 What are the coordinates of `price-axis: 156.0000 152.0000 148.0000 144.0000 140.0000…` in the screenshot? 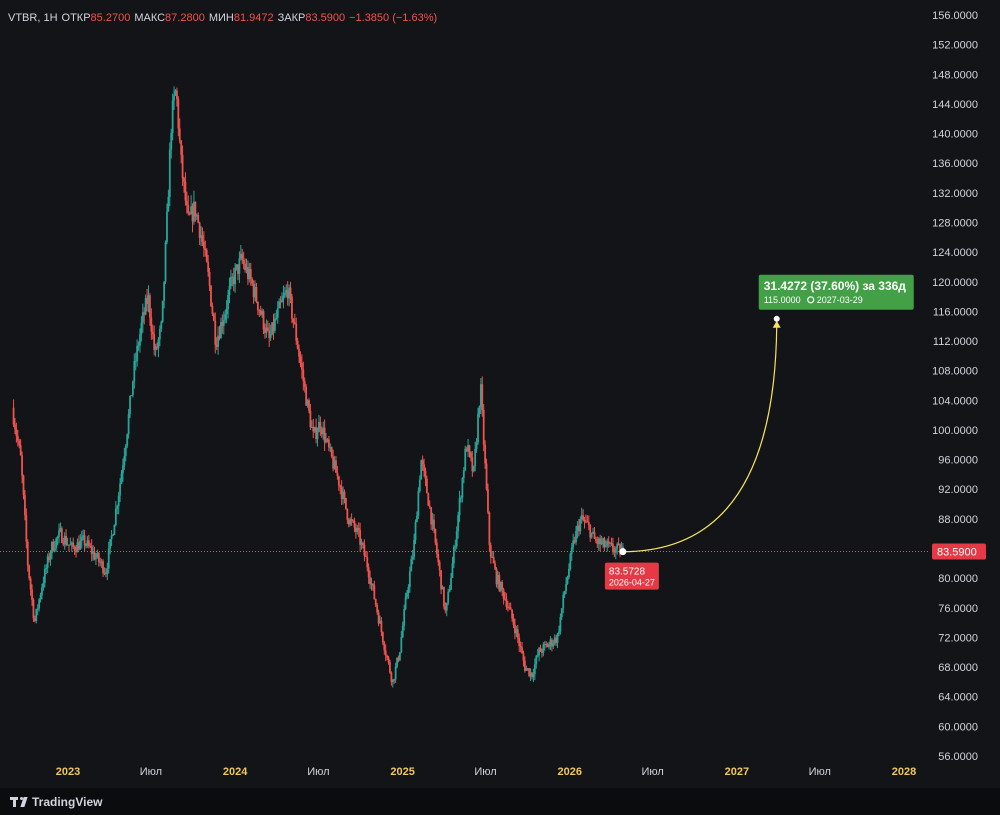 It's located at (955, 386).